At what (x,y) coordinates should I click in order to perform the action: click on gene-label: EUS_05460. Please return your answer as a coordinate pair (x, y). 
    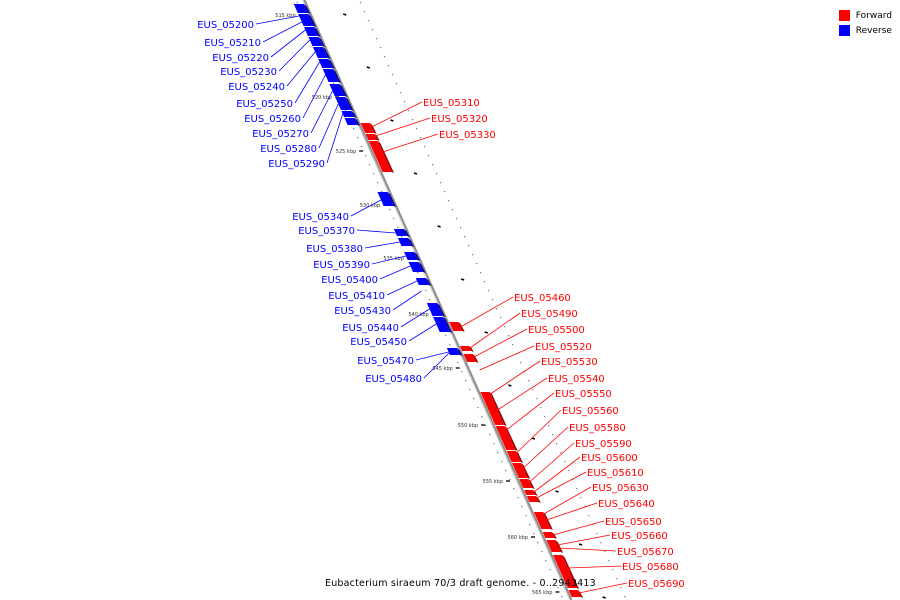
    Looking at the image, I should click on (542, 298).